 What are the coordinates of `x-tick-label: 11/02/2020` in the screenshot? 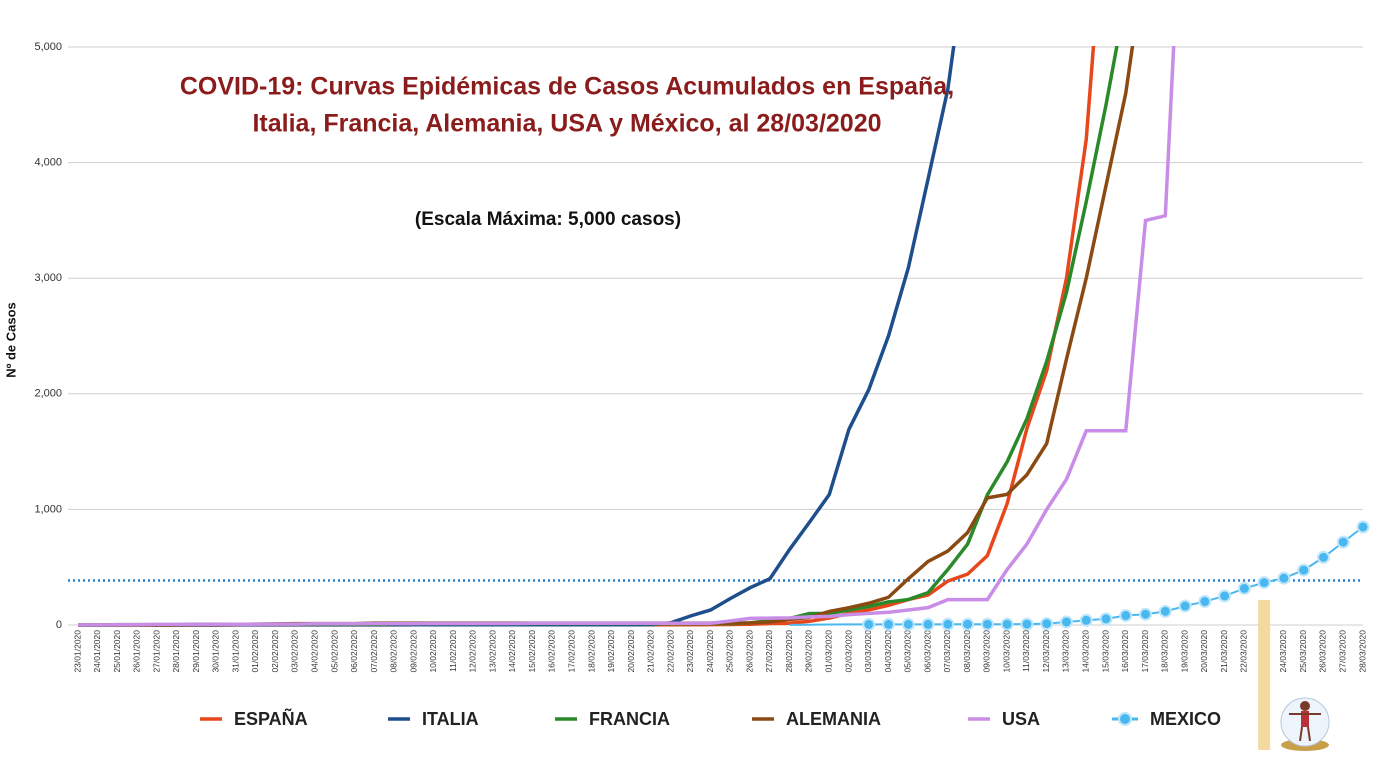 It's located at (453, 651).